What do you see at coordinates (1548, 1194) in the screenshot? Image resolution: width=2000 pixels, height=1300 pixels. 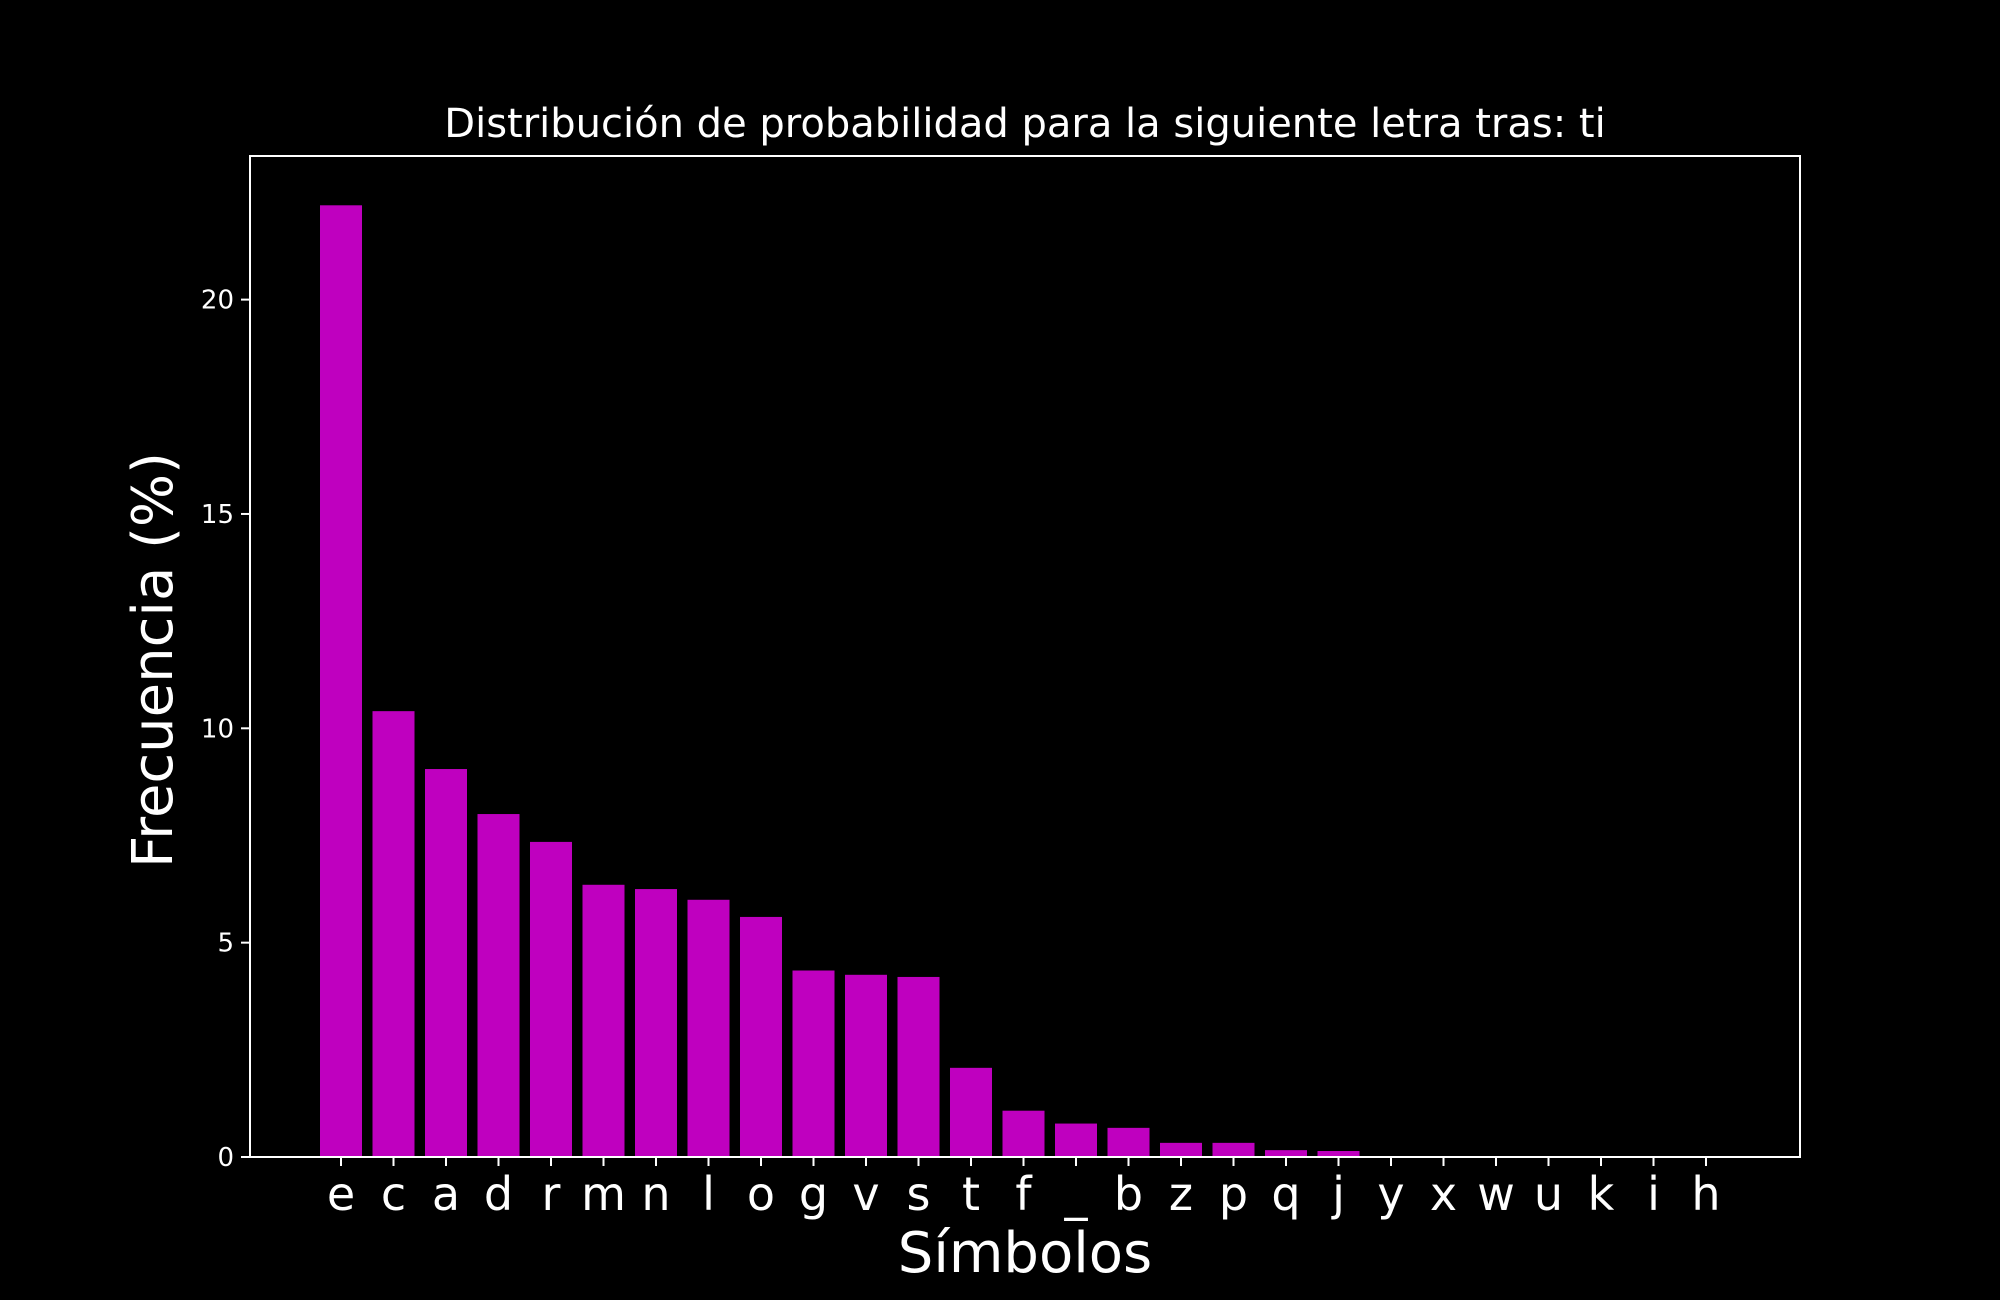 I see `x-tick-label: u` at bounding box center [1548, 1194].